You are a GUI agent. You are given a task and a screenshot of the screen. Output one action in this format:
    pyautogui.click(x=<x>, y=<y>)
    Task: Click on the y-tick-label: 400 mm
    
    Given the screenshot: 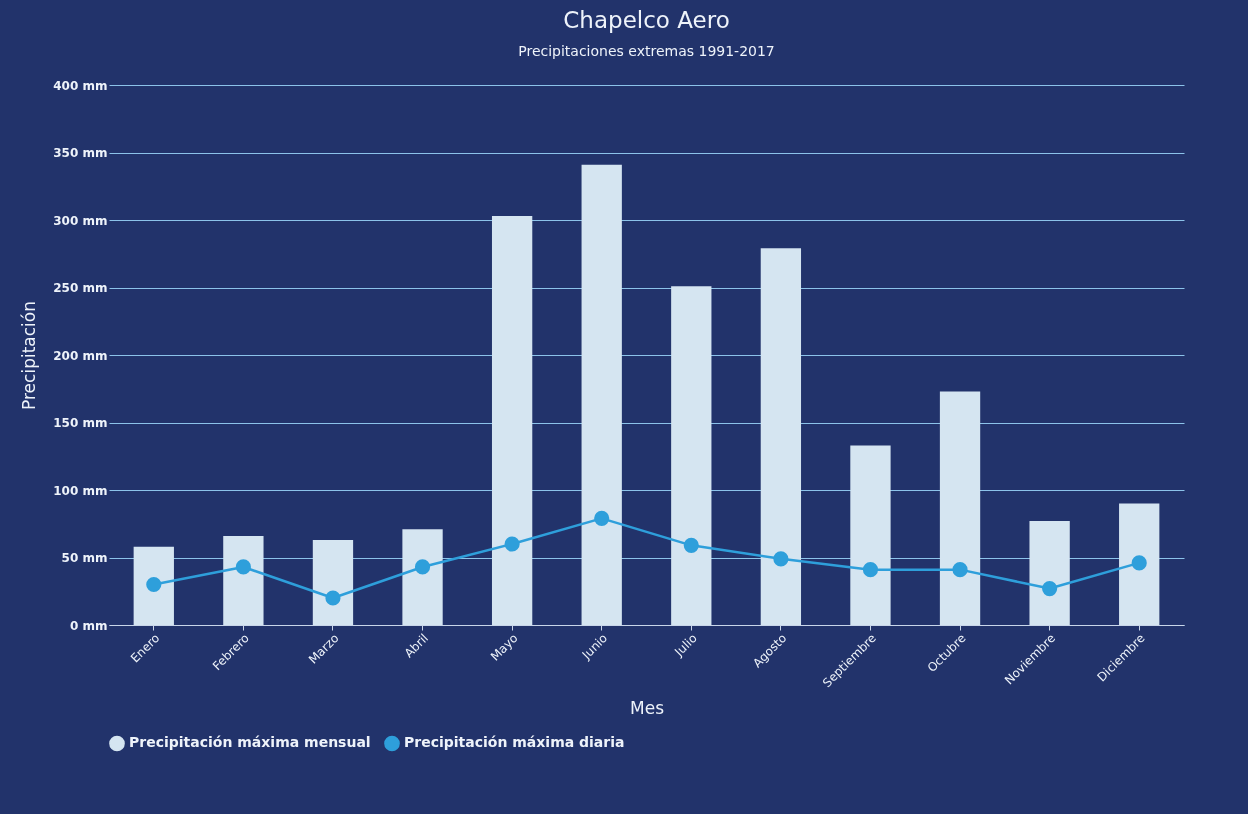 What is the action you would take?
    pyautogui.click(x=80, y=85)
    